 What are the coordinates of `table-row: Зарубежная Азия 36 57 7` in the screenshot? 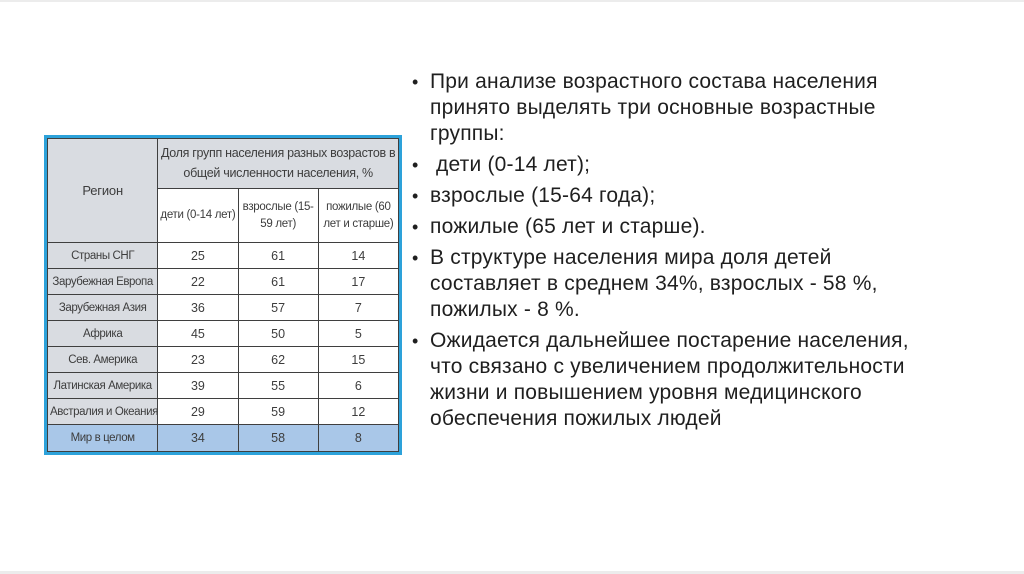 It's located at (223, 307).